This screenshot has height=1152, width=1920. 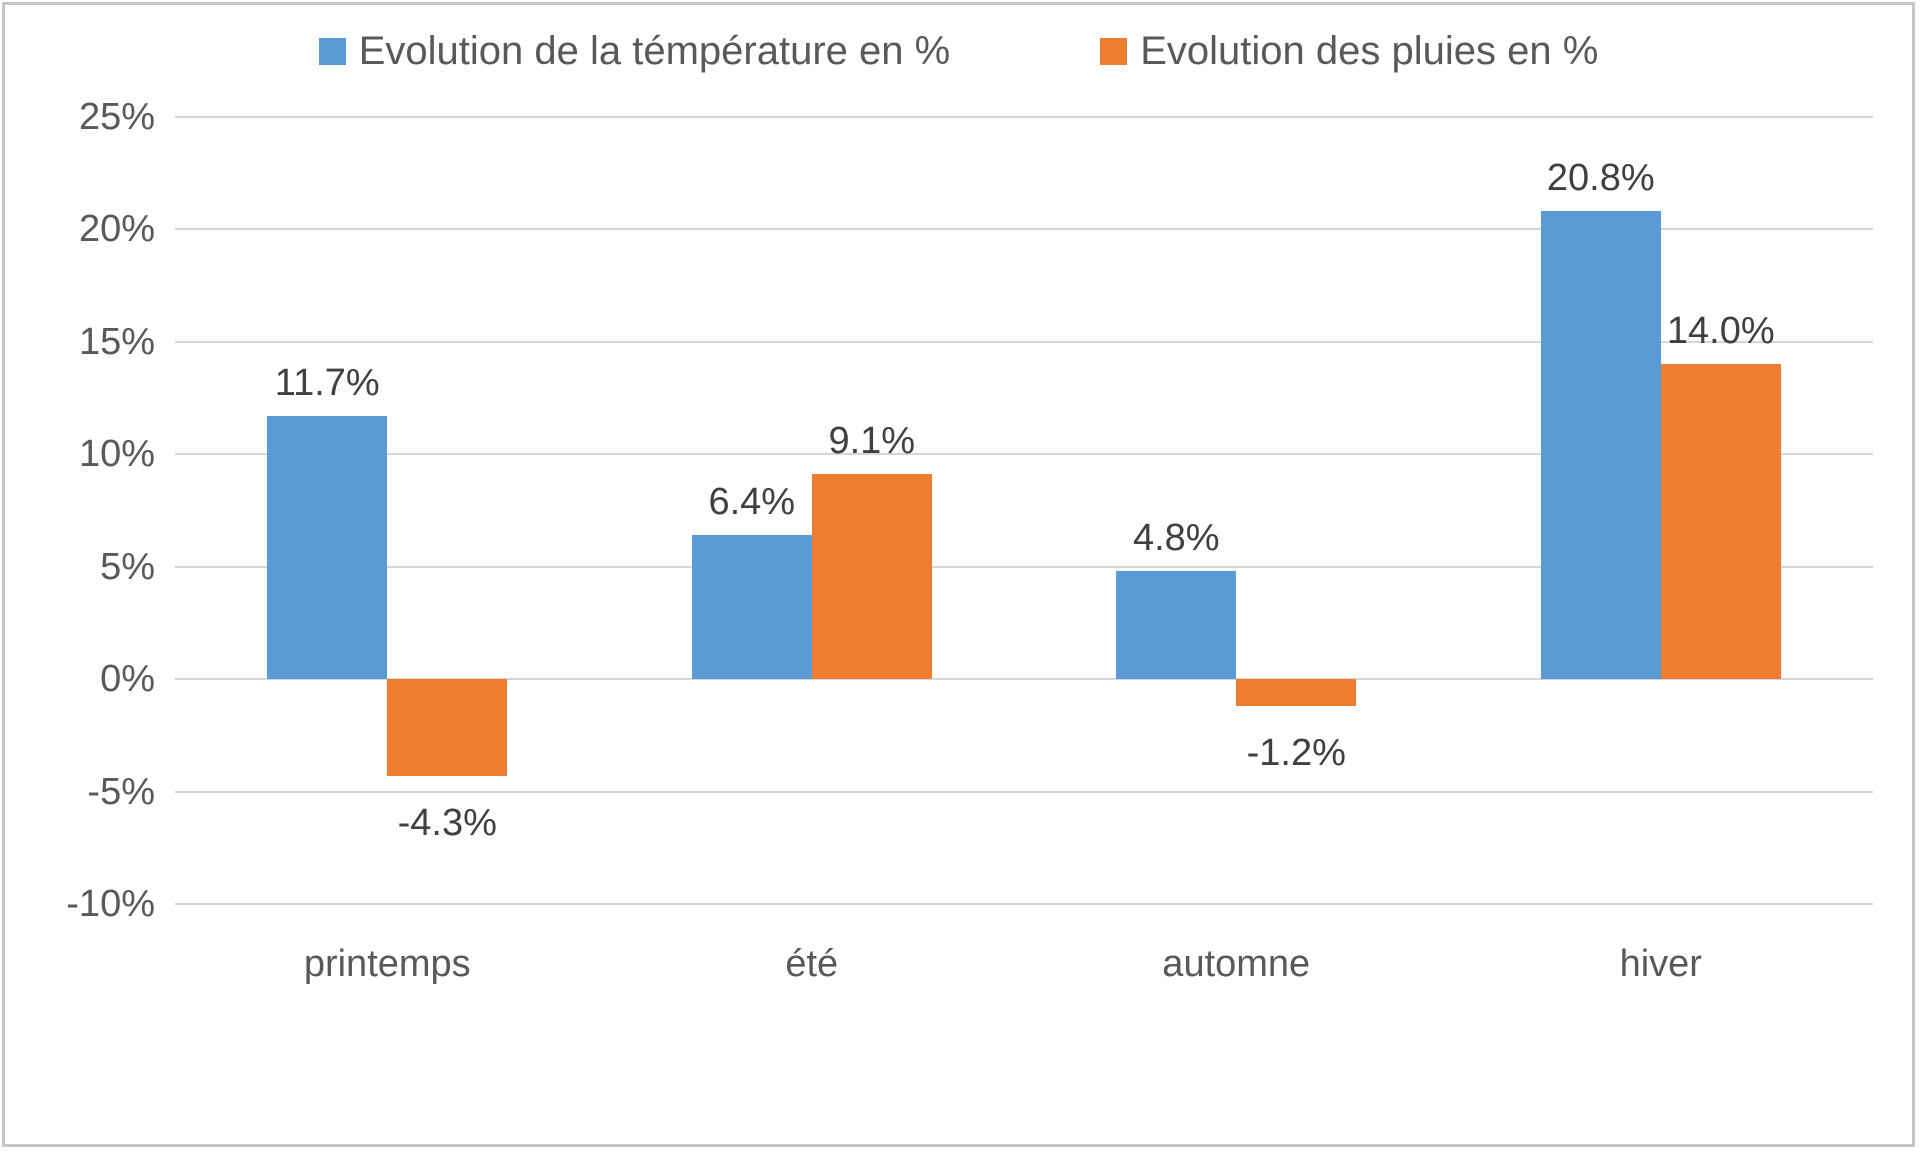 I want to click on data-label-temperature-été: 6.4%, so click(x=752, y=502).